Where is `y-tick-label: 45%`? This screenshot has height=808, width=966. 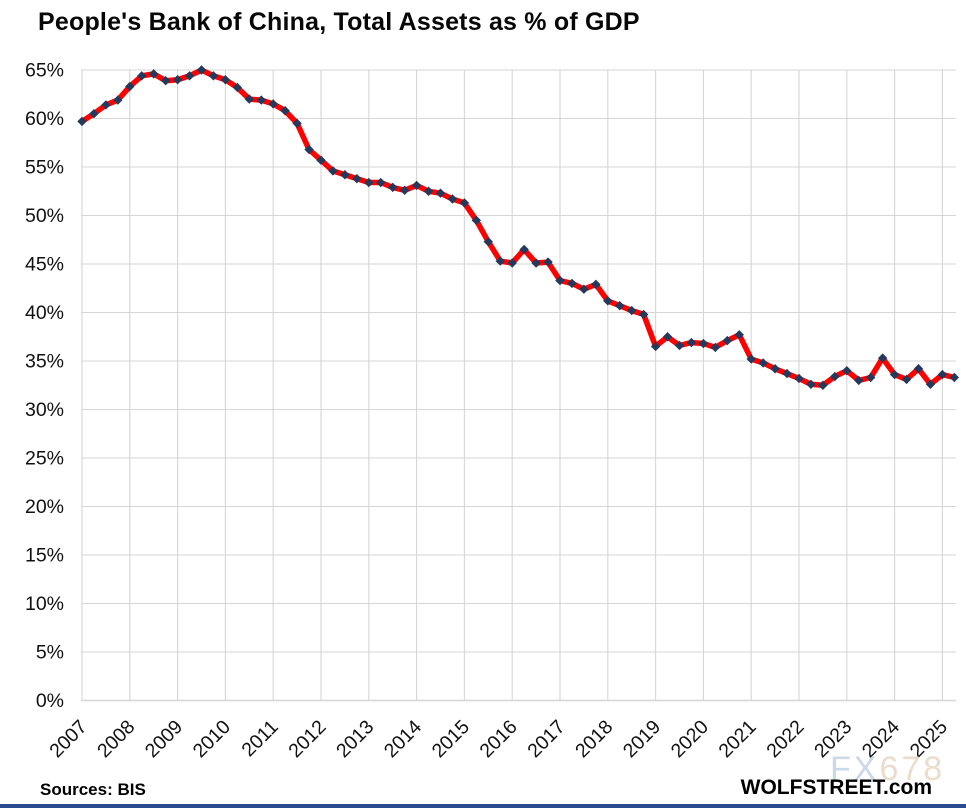
y-tick-label: 45% is located at coordinates (44, 265).